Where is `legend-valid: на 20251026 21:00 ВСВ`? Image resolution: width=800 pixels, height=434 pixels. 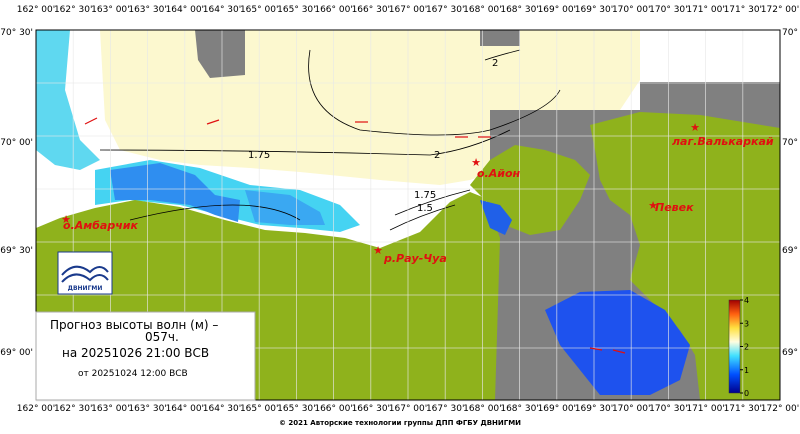
legend-valid: на 20251026 21:00 ВСВ is located at coordinates (135, 353).